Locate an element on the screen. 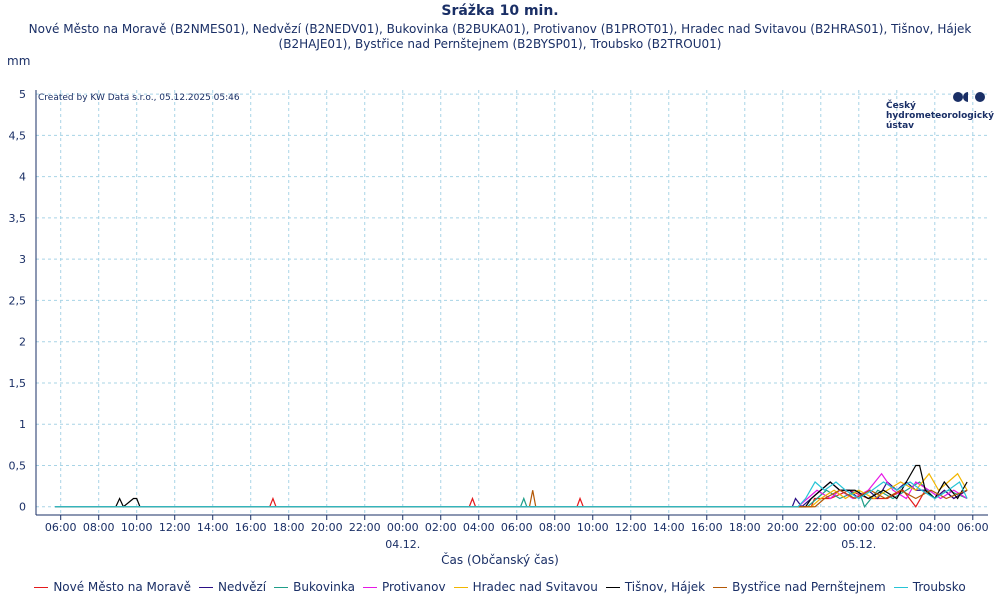  y-tick-label: 0 is located at coordinates (22, 507).